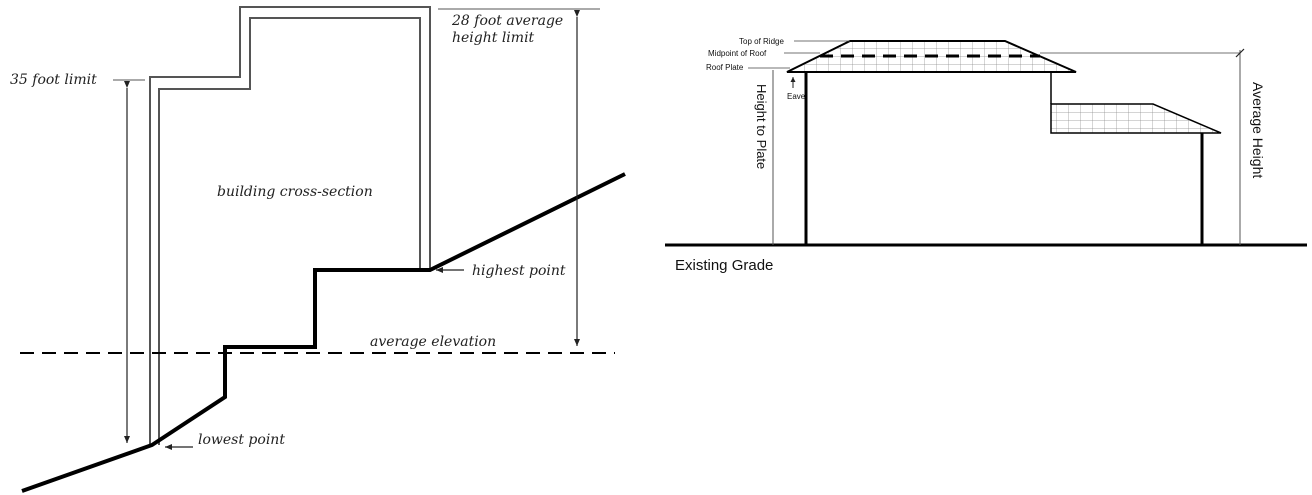  Describe the element at coordinates (1258, 130) in the screenshot. I see `label-average-height: Average Height` at that location.